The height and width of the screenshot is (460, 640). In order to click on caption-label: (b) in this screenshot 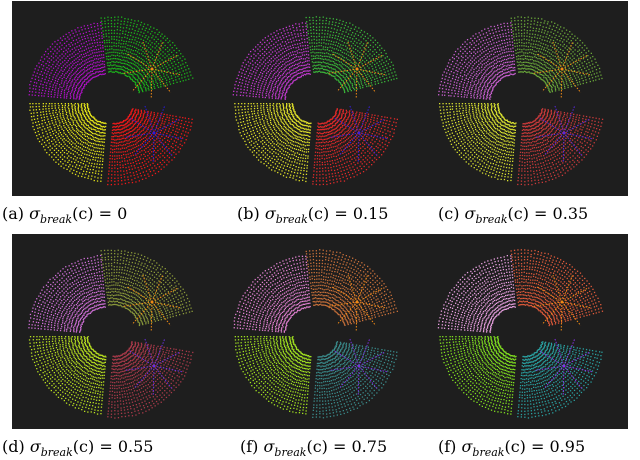, I will do `click(248, 213)`.